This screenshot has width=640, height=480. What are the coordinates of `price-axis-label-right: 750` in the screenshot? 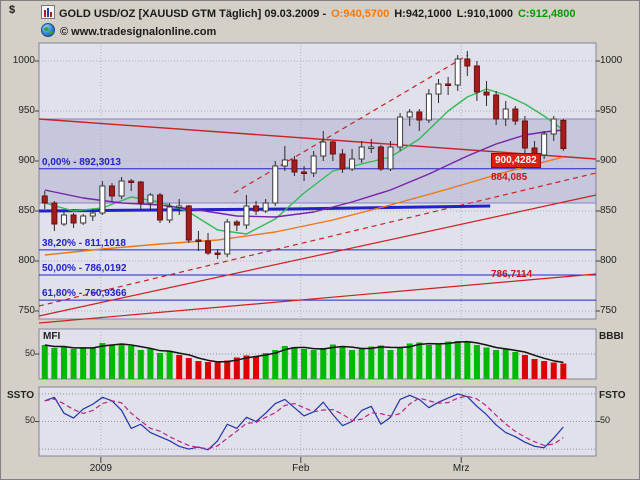 It's located at (608, 310).